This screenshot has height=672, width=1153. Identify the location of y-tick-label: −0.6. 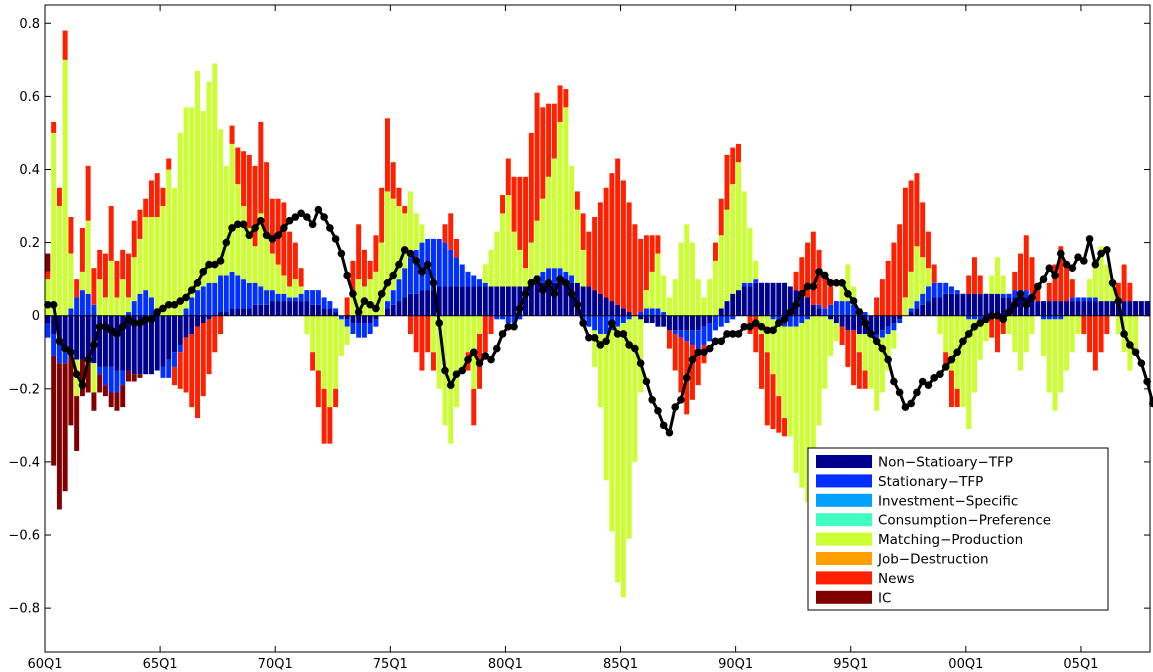
(24, 536).